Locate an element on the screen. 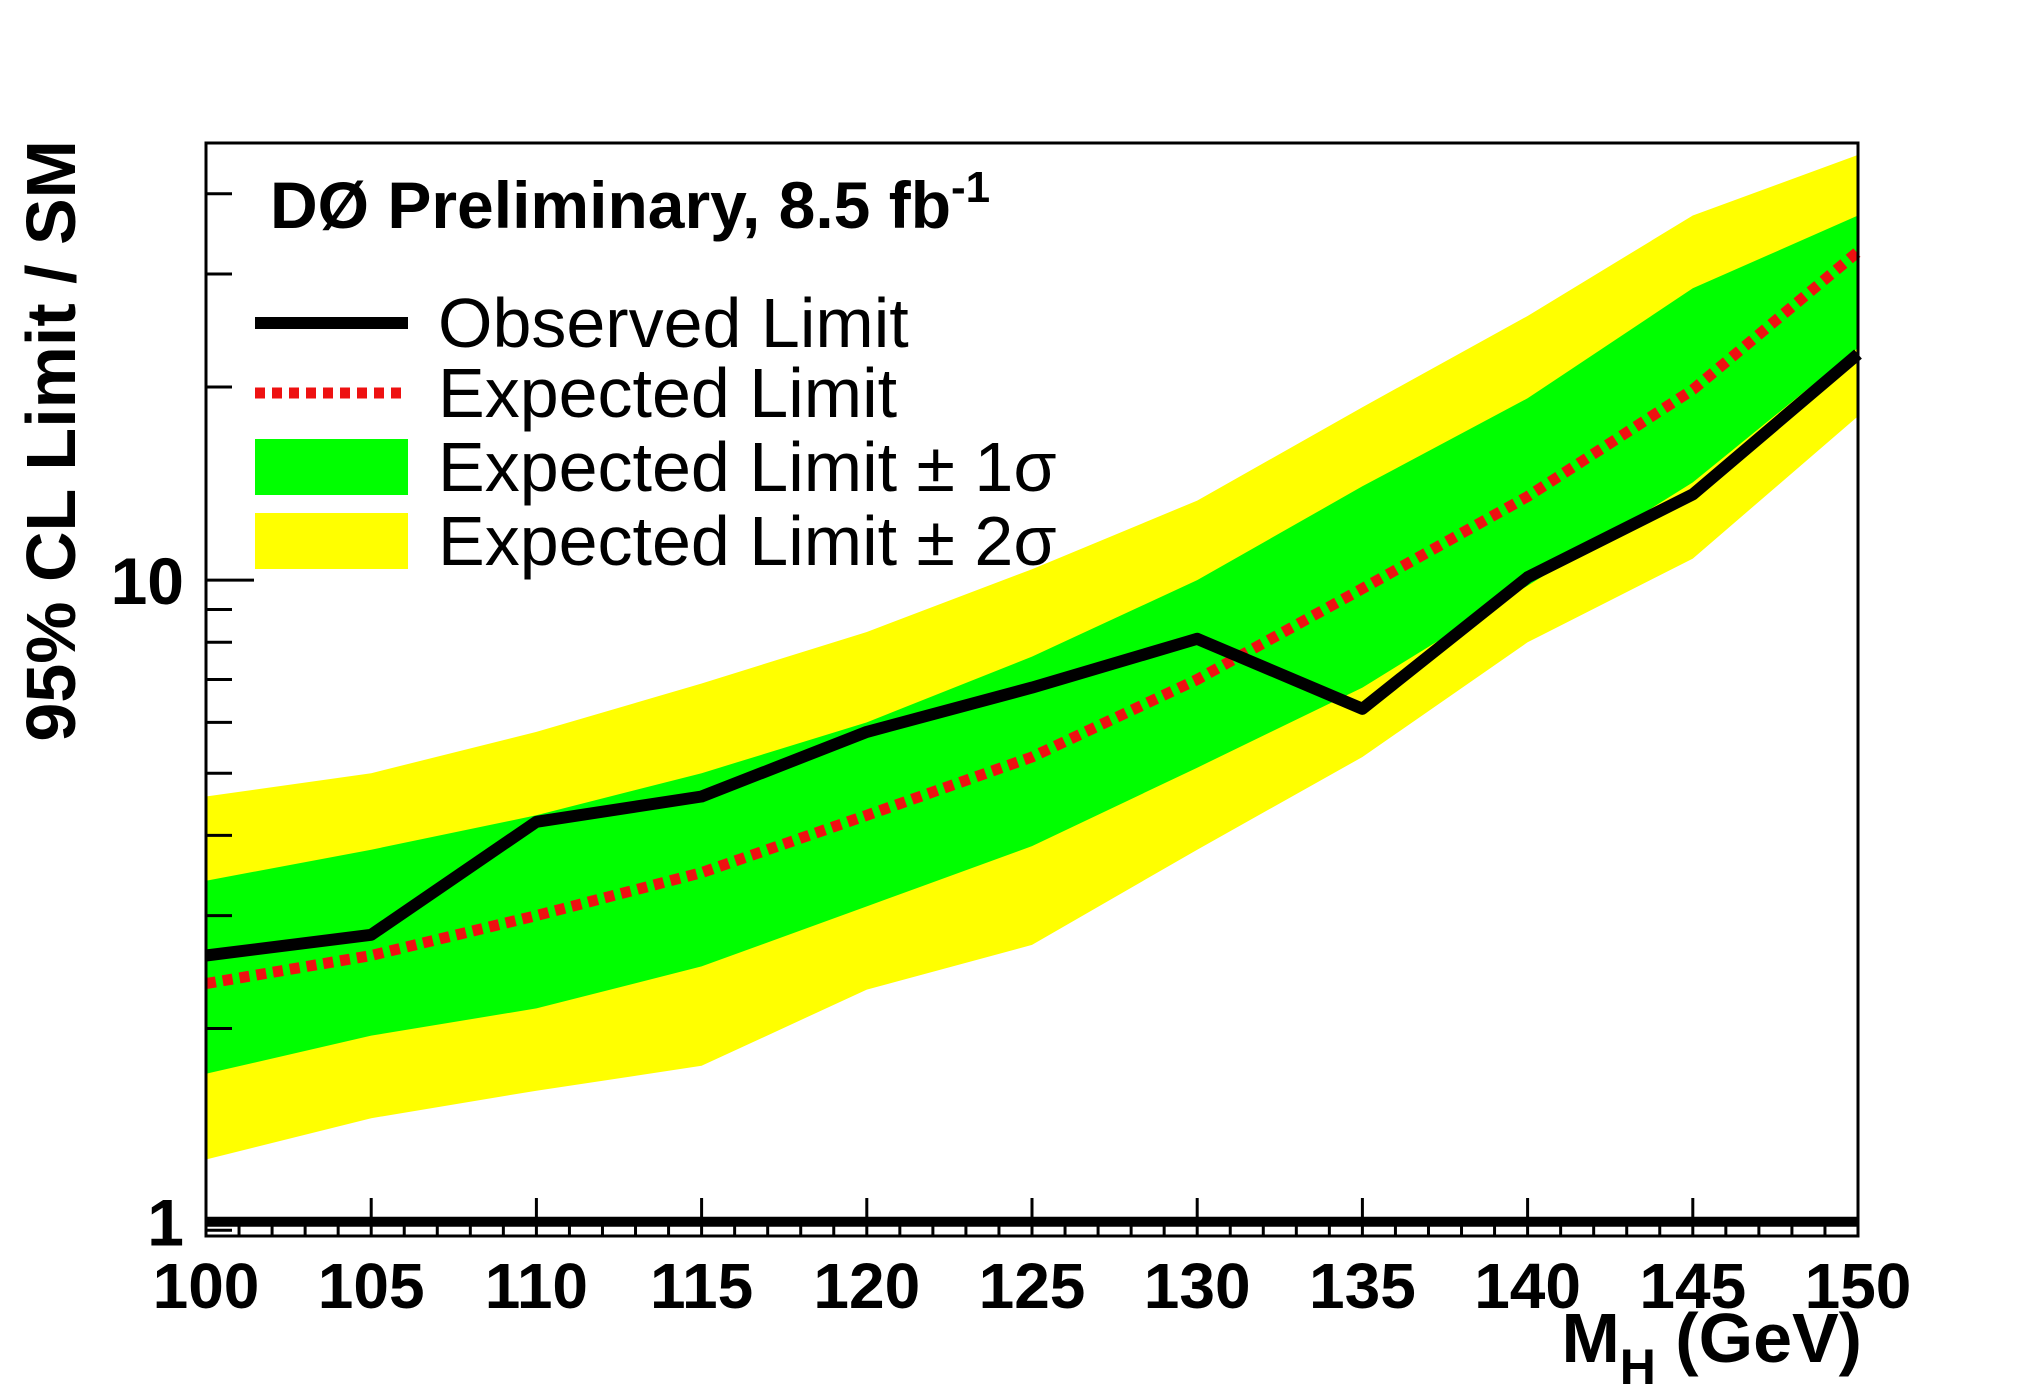 This screenshot has height=1387, width=2043. x-tick-label: 120 is located at coordinates (866, 1286).